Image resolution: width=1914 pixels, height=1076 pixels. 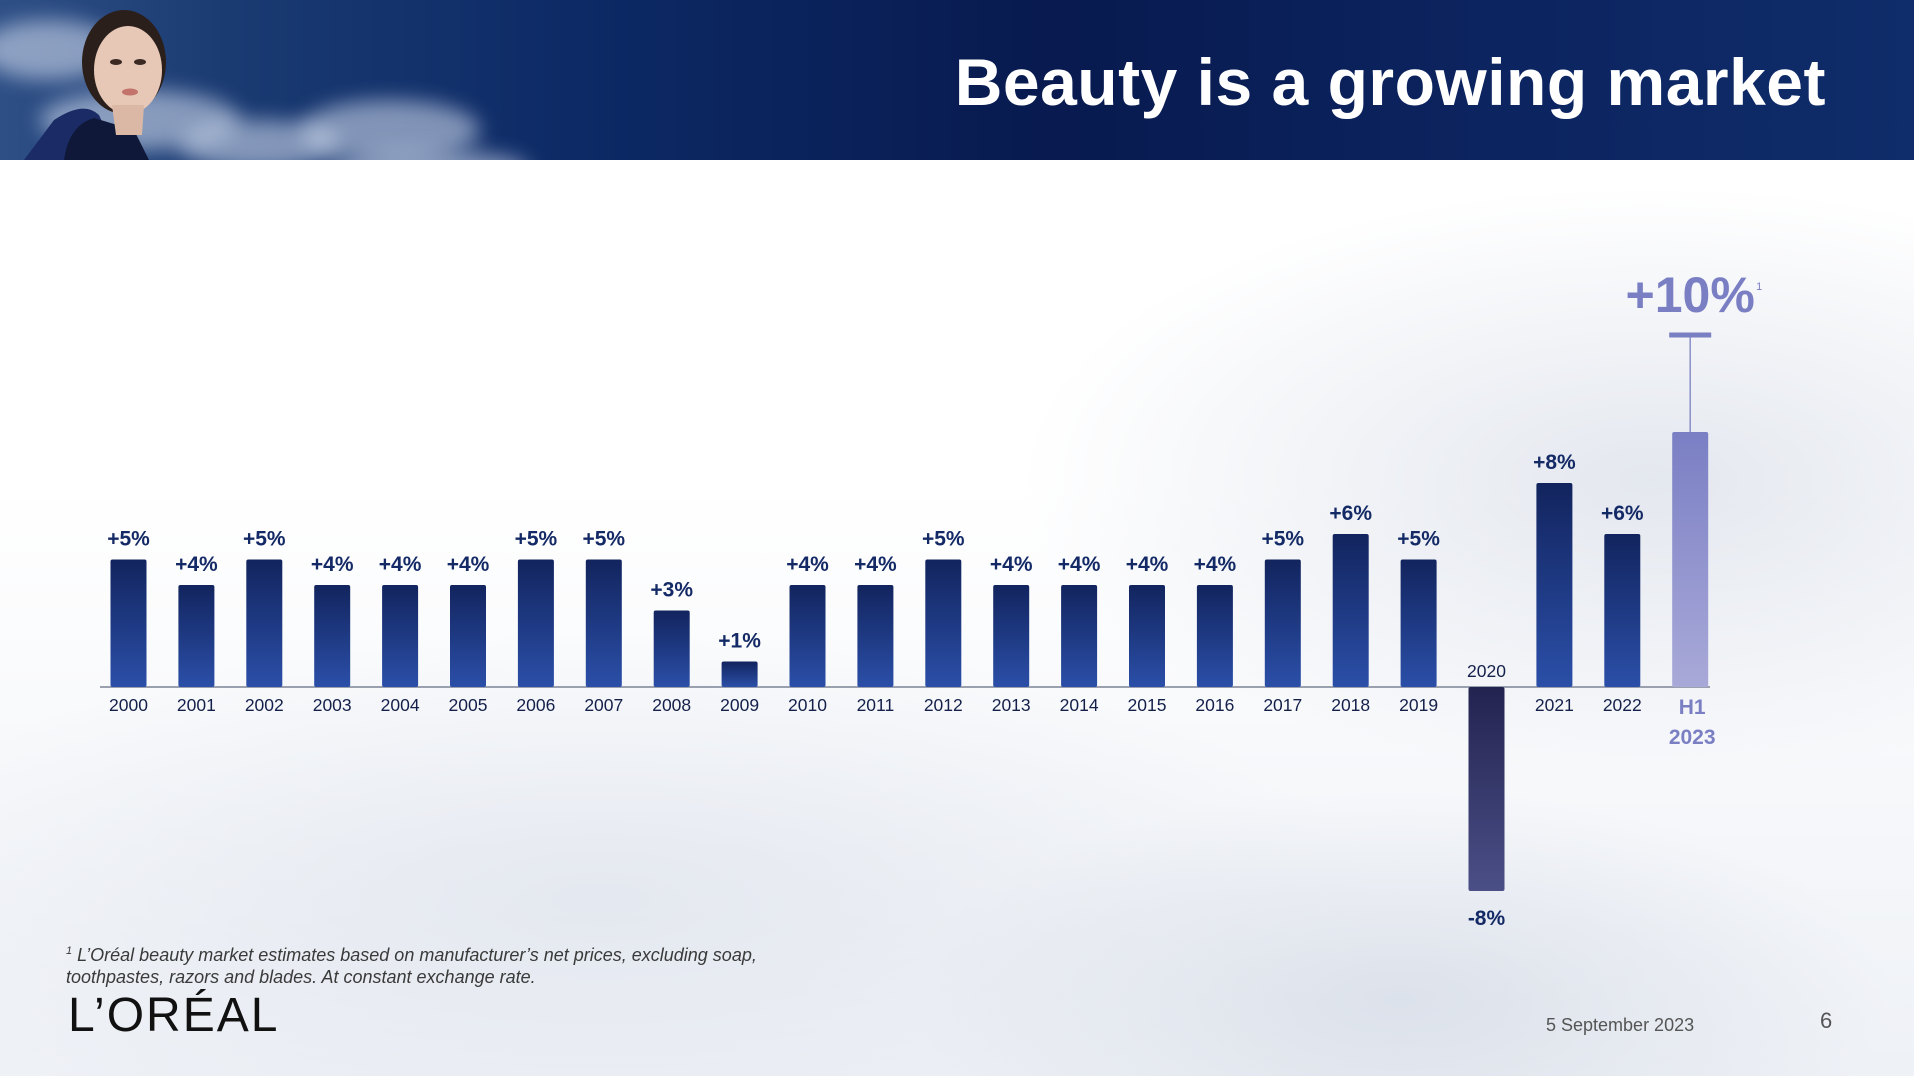 What do you see at coordinates (468, 636) in the screenshot?
I see `bar-2005` at bounding box center [468, 636].